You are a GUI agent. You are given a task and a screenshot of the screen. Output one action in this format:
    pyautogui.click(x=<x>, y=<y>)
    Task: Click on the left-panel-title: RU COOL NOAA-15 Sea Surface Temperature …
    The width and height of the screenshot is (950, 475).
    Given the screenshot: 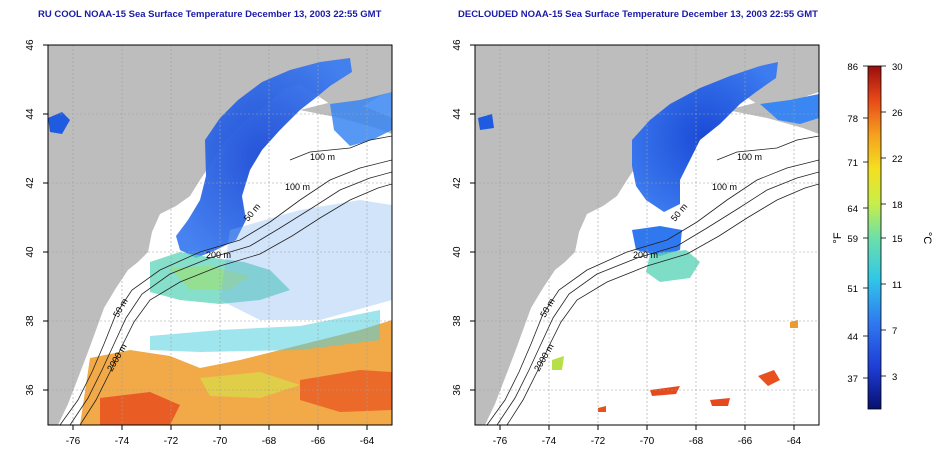 What is the action you would take?
    pyautogui.click(x=210, y=14)
    